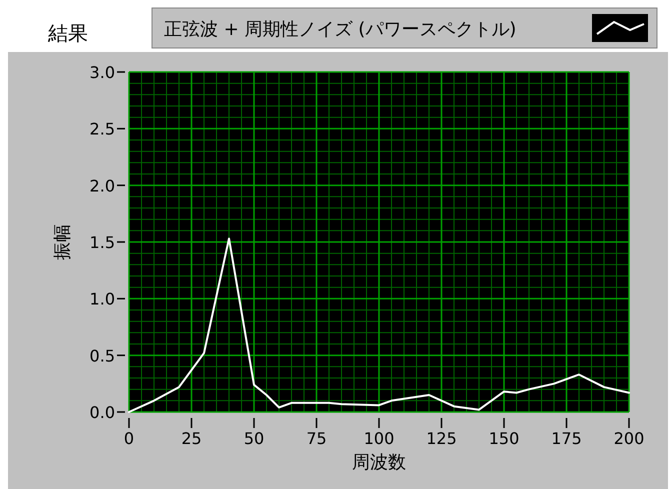 The image size is (671, 489). Describe the element at coordinates (102, 72) in the screenshot. I see `y-tick-label: 3.0` at that location.